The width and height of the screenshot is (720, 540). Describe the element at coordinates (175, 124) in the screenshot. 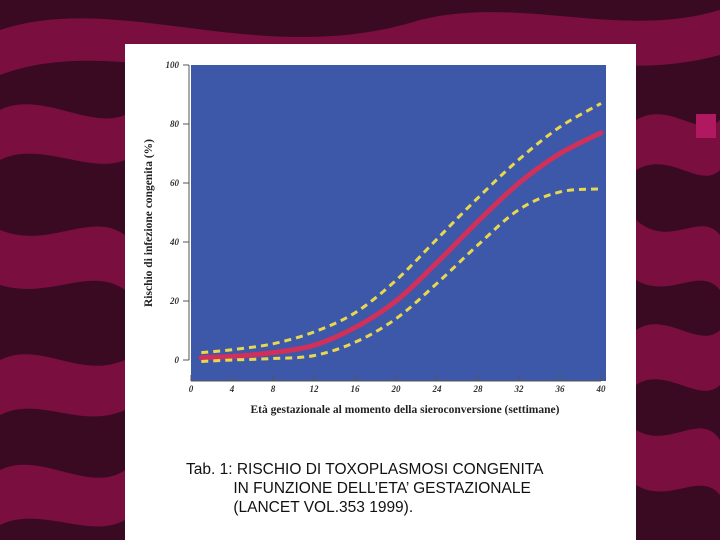

I see `y-tick-label: 80` at that location.